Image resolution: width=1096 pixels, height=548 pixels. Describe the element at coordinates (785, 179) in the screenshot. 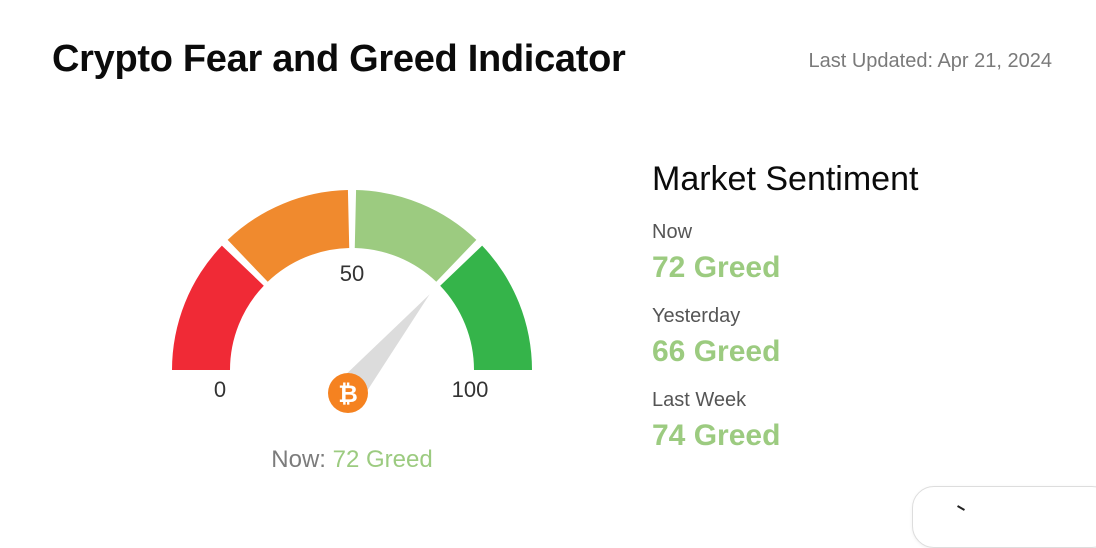

I see `market-sentiment-title: Market Sentiment` at that location.